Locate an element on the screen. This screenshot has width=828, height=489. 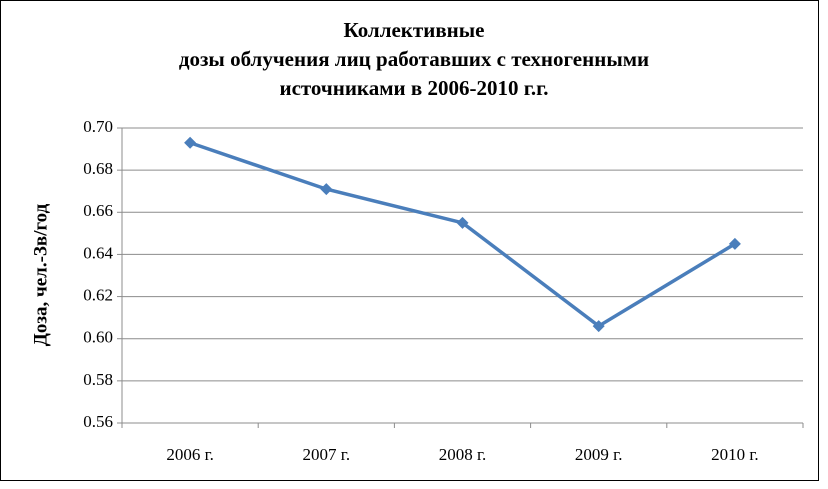
x-tick-label: 2007 г. is located at coordinates (327, 454).